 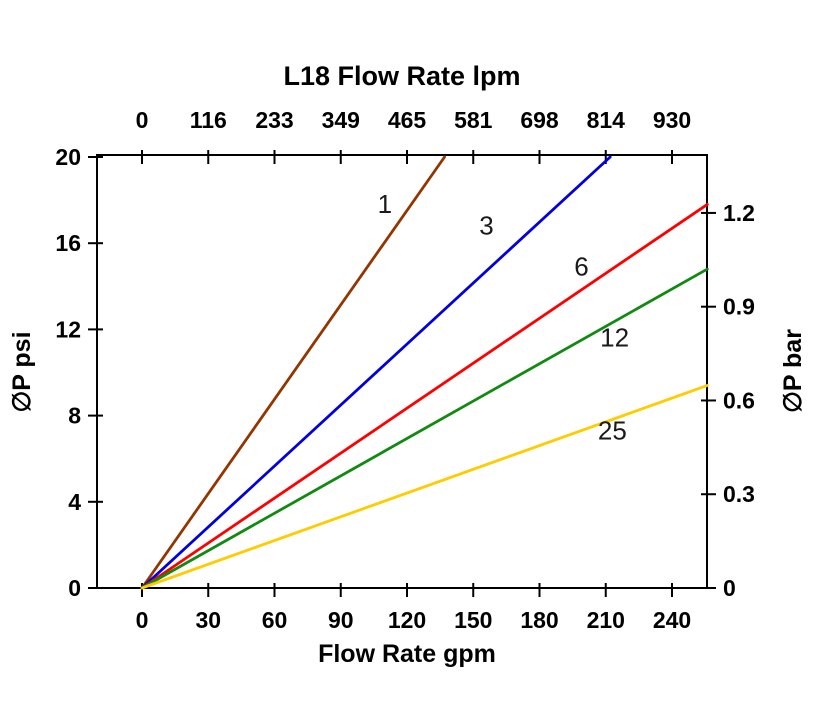 I want to click on x-top-tick-label: 0, so click(x=142, y=120).